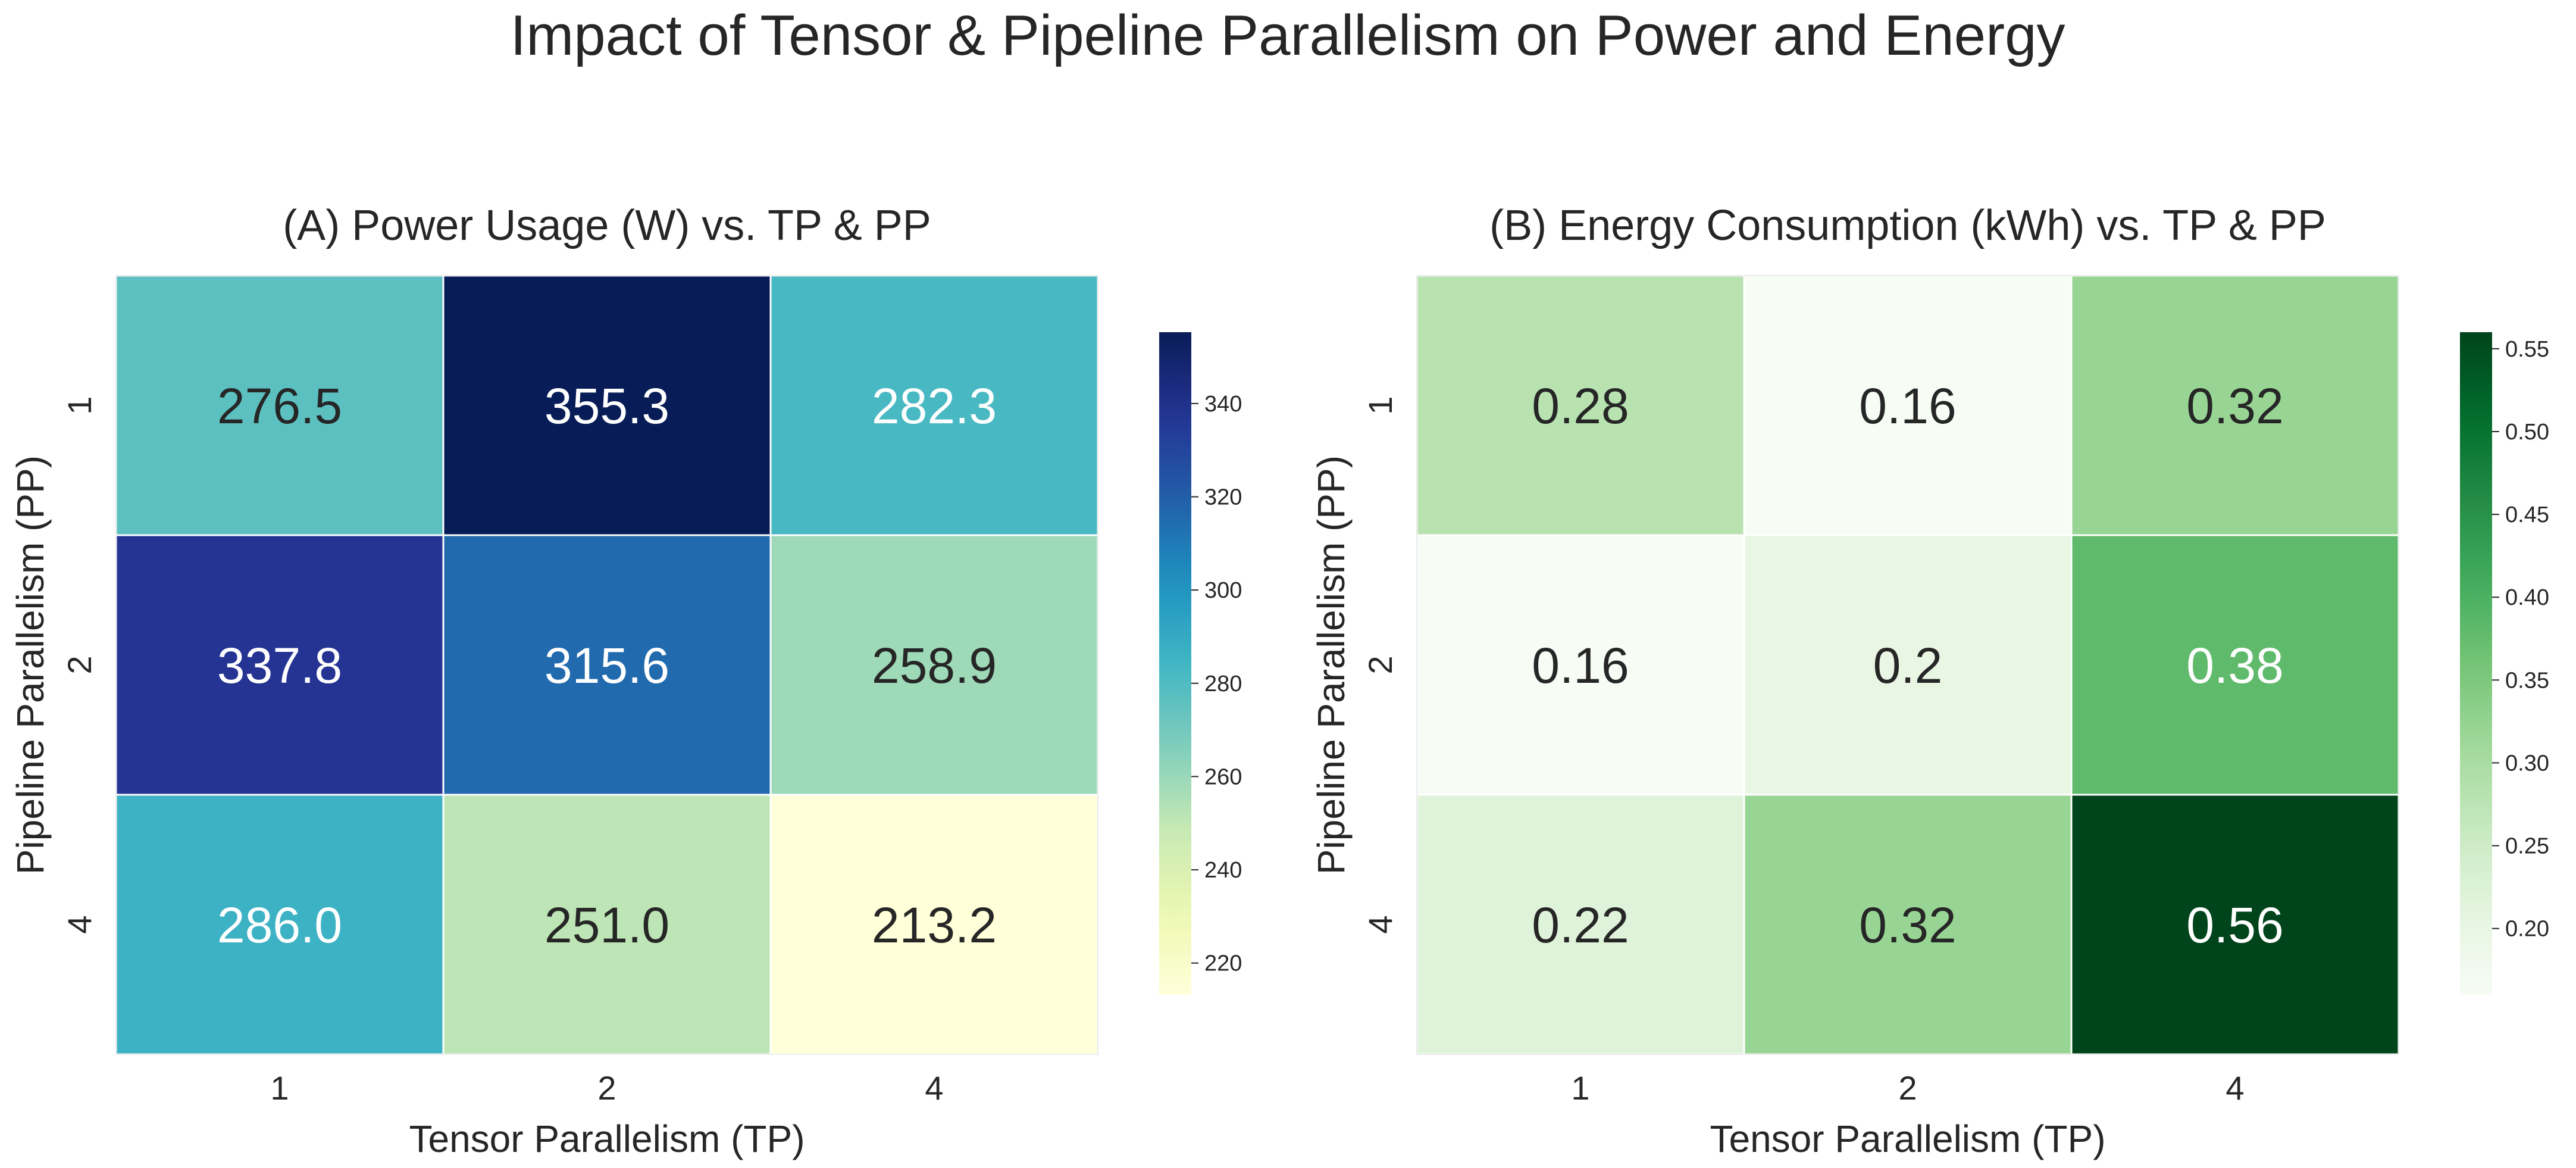 This screenshot has width=2576, height=1168. I want to click on cell-value-label: 337.8, so click(279, 666).